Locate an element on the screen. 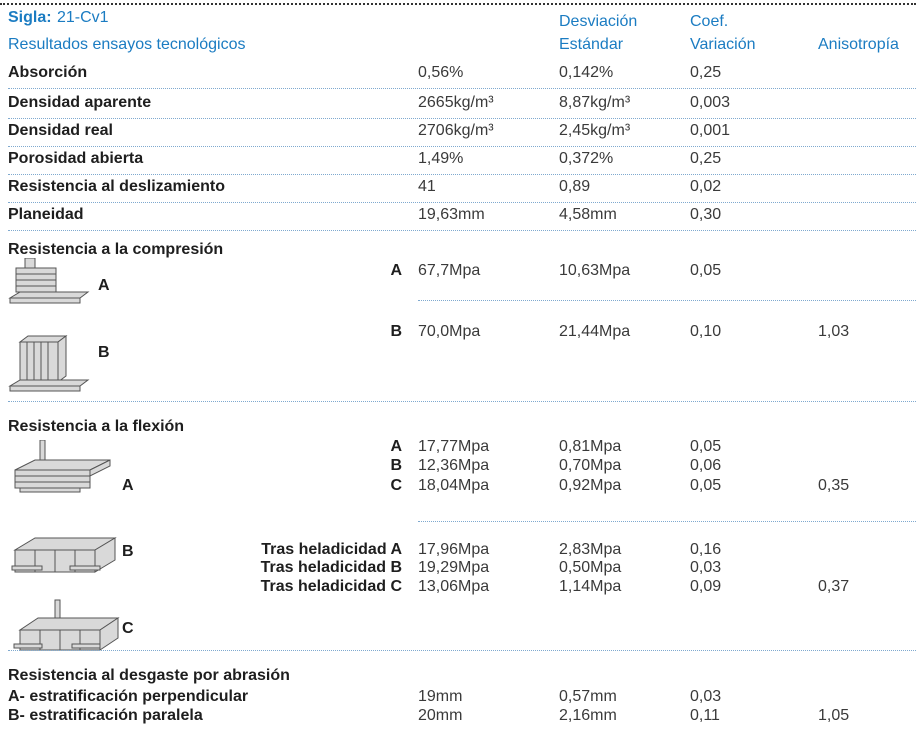 This screenshot has height=746, width=916. std-dev: 10,63Mpa is located at coordinates (595, 270).